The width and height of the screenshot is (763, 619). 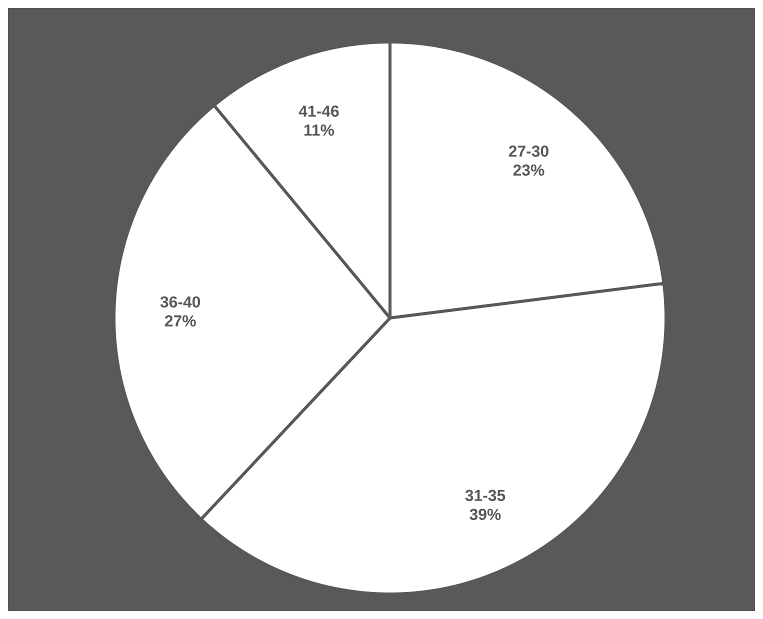 What do you see at coordinates (528, 151) in the screenshot?
I see `slice-label: 27-30` at bounding box center [528, 151].